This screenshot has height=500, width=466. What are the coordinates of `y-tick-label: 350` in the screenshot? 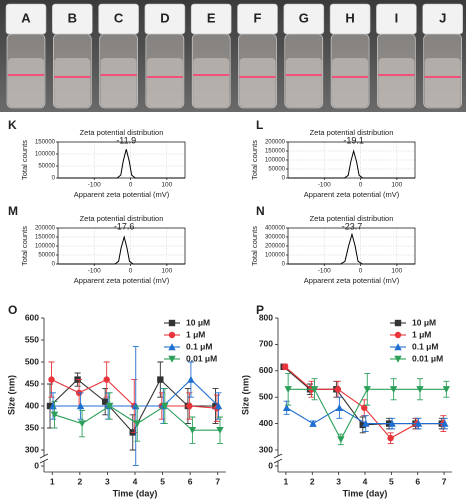 It's located at (32, 427).